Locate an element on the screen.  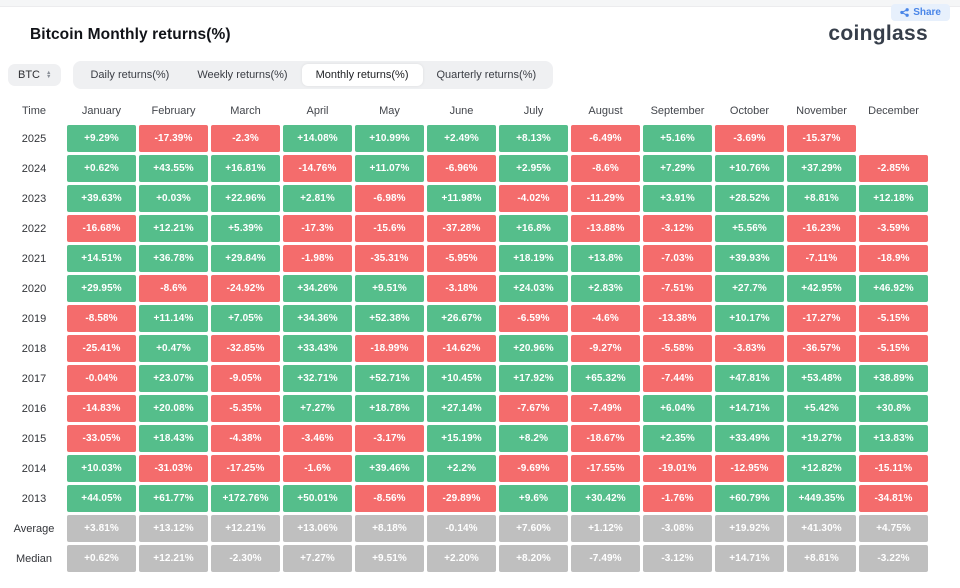
tab-monthly-returns: Monthly returns(%) is located at coordinates (362, 75).